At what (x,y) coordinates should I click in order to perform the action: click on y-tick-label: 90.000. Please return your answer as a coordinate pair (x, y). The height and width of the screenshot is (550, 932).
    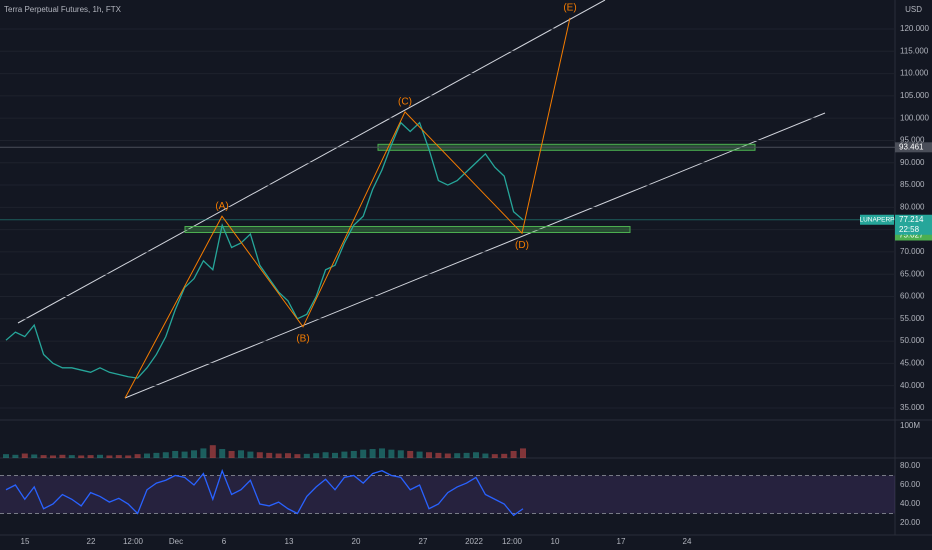
    Looking at the image, I should click on (912, 162).